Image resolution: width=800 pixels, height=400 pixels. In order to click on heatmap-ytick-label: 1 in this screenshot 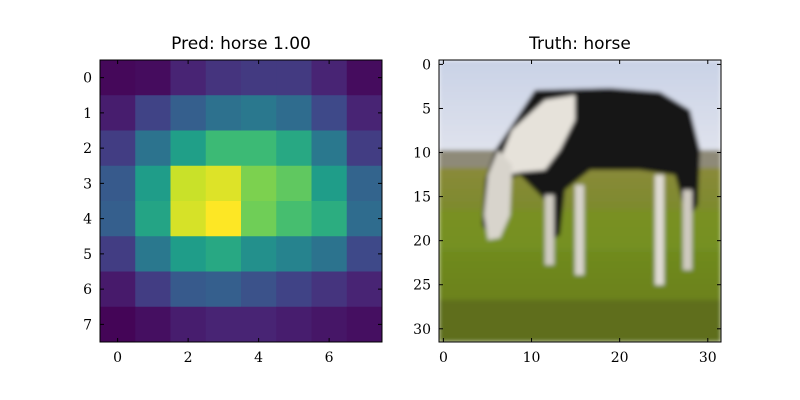, I will do `click(87, 114)`.